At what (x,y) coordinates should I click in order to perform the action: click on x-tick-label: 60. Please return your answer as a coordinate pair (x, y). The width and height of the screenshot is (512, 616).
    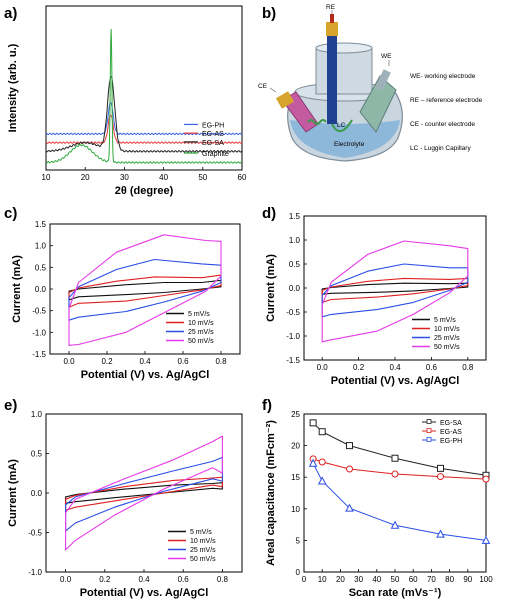
    Looking at the image, I should click on (242, 177).